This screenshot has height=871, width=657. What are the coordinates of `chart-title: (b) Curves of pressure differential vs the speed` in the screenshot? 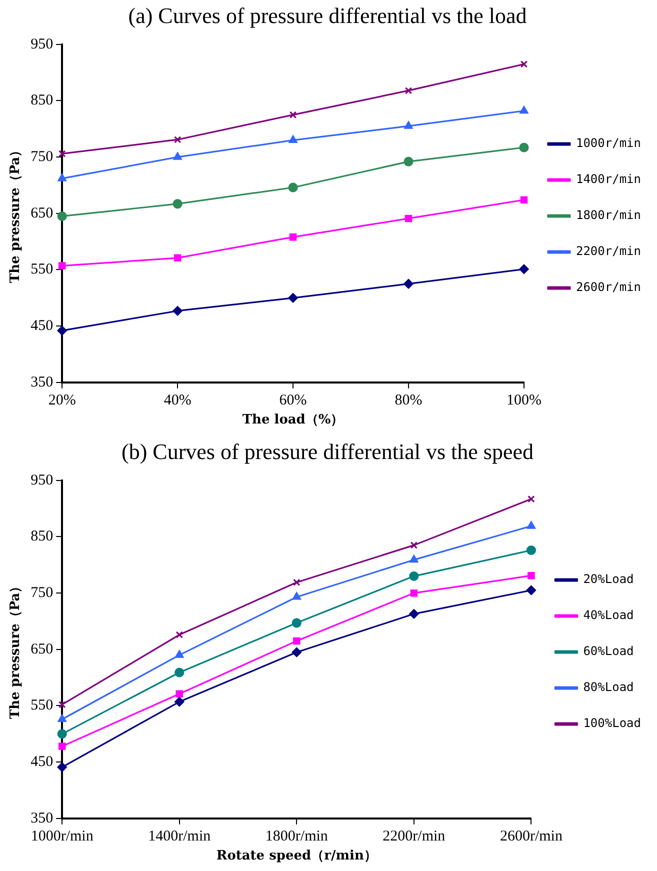 It's located at (328, 451).